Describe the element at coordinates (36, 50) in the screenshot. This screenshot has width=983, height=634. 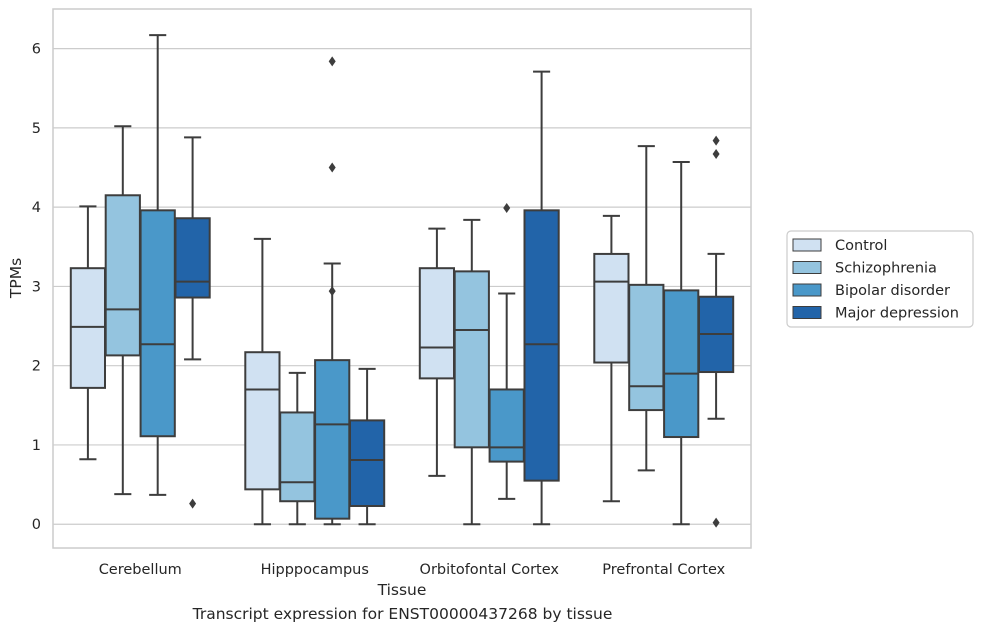
I see `y-tick-label: 6` at that location.